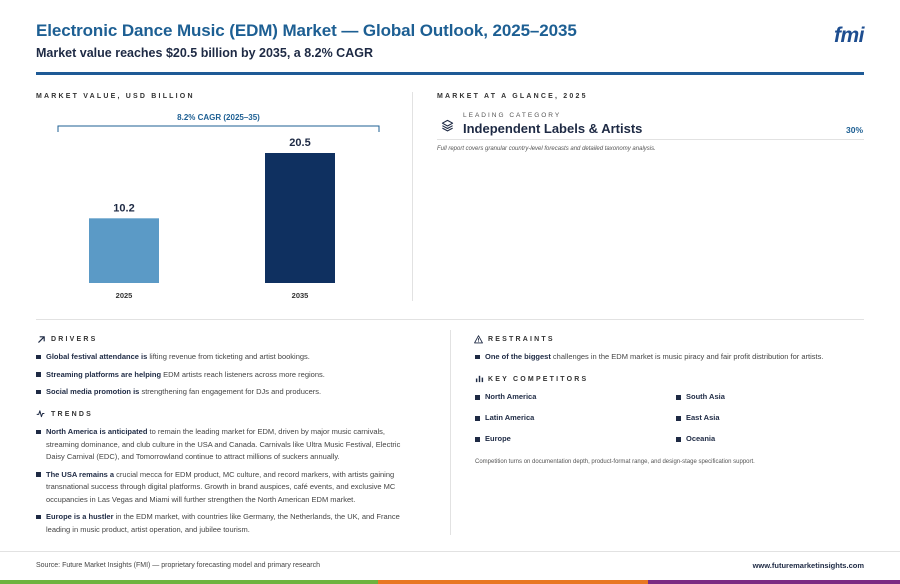 This screenshot has height=584, width=900. Describe the element at coordinates (97, 356) in the screenshot. I see `driver-lead: Global festival attendance is` at that location.